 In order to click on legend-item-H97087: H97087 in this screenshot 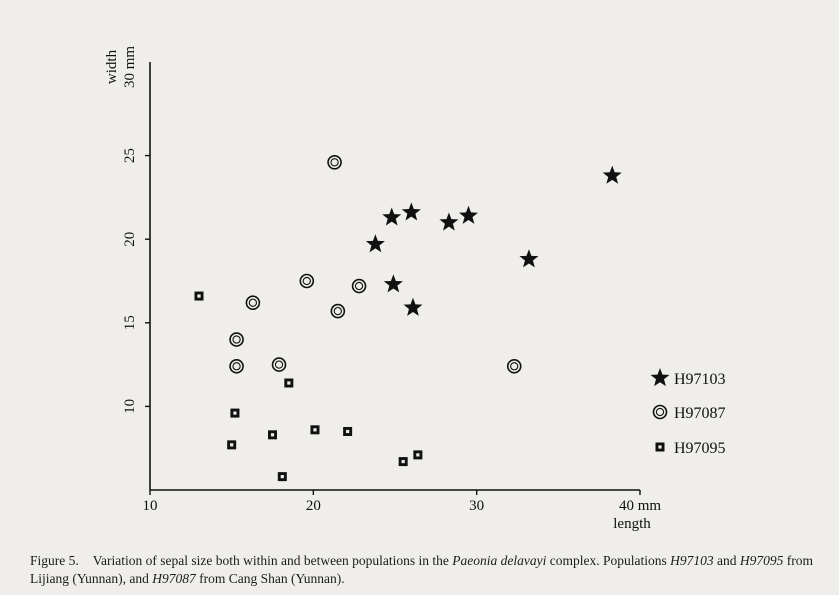, I will do `click(689, 413)`.